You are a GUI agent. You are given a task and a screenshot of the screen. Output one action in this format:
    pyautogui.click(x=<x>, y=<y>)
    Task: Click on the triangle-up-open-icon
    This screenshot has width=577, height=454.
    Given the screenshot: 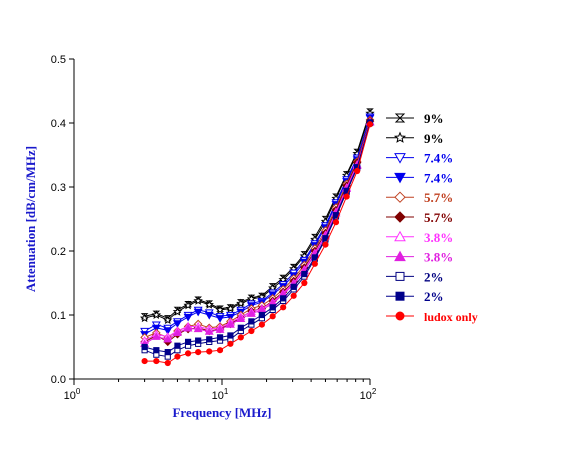 What is the action you would take?
    pyautogui.click(x=400, y=236)
    